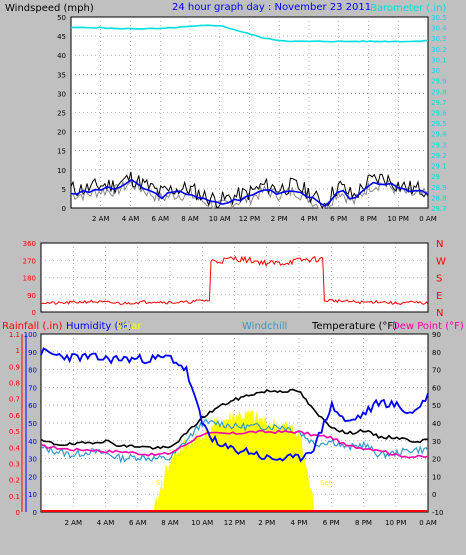 Image resolution: width=466 pixels, height=555 pixels. What do you see at coordinates (129, 326) in the screenshot?
I see `solar-legend-label: Solar` at bounding box center [129, 326].